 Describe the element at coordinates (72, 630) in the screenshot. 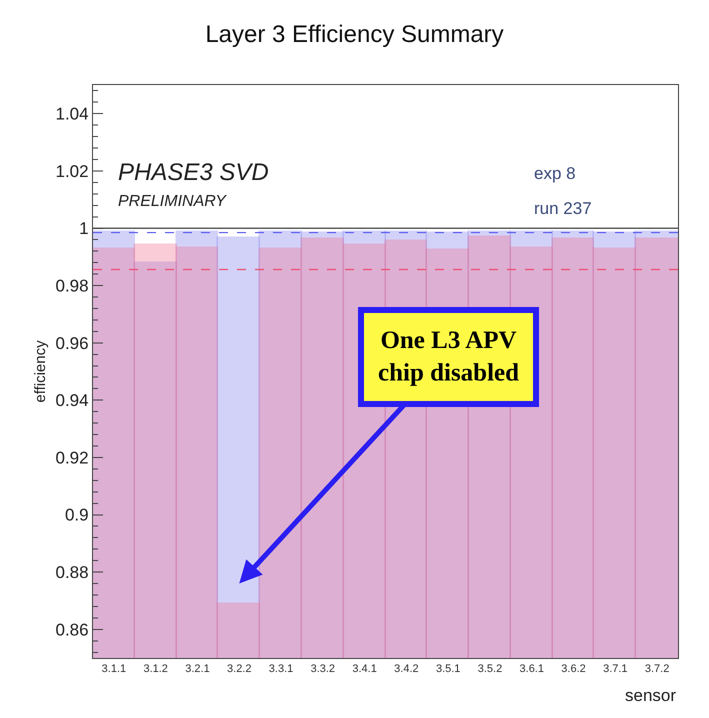

I see `y-tick-label: 0.86` at that location.